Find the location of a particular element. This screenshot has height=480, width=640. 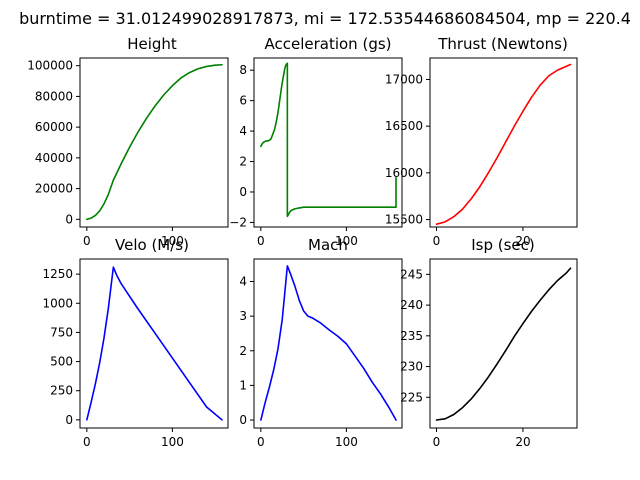

panel-title: Mach is located at coordinates (328, 245).